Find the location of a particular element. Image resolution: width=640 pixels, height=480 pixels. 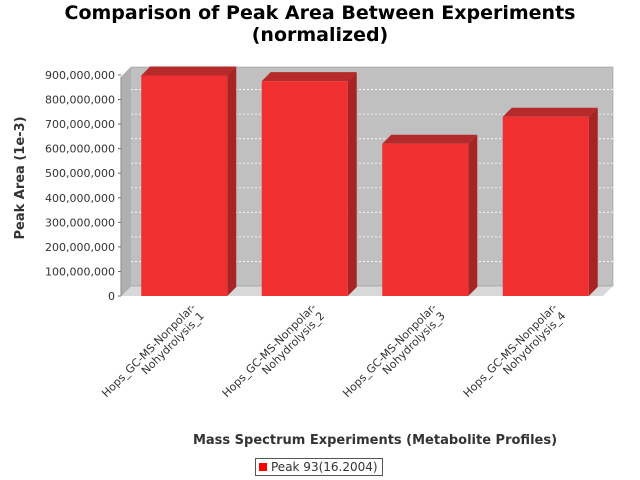

y-tick-label: 900,000,000 is located at coordinates (80, 75).